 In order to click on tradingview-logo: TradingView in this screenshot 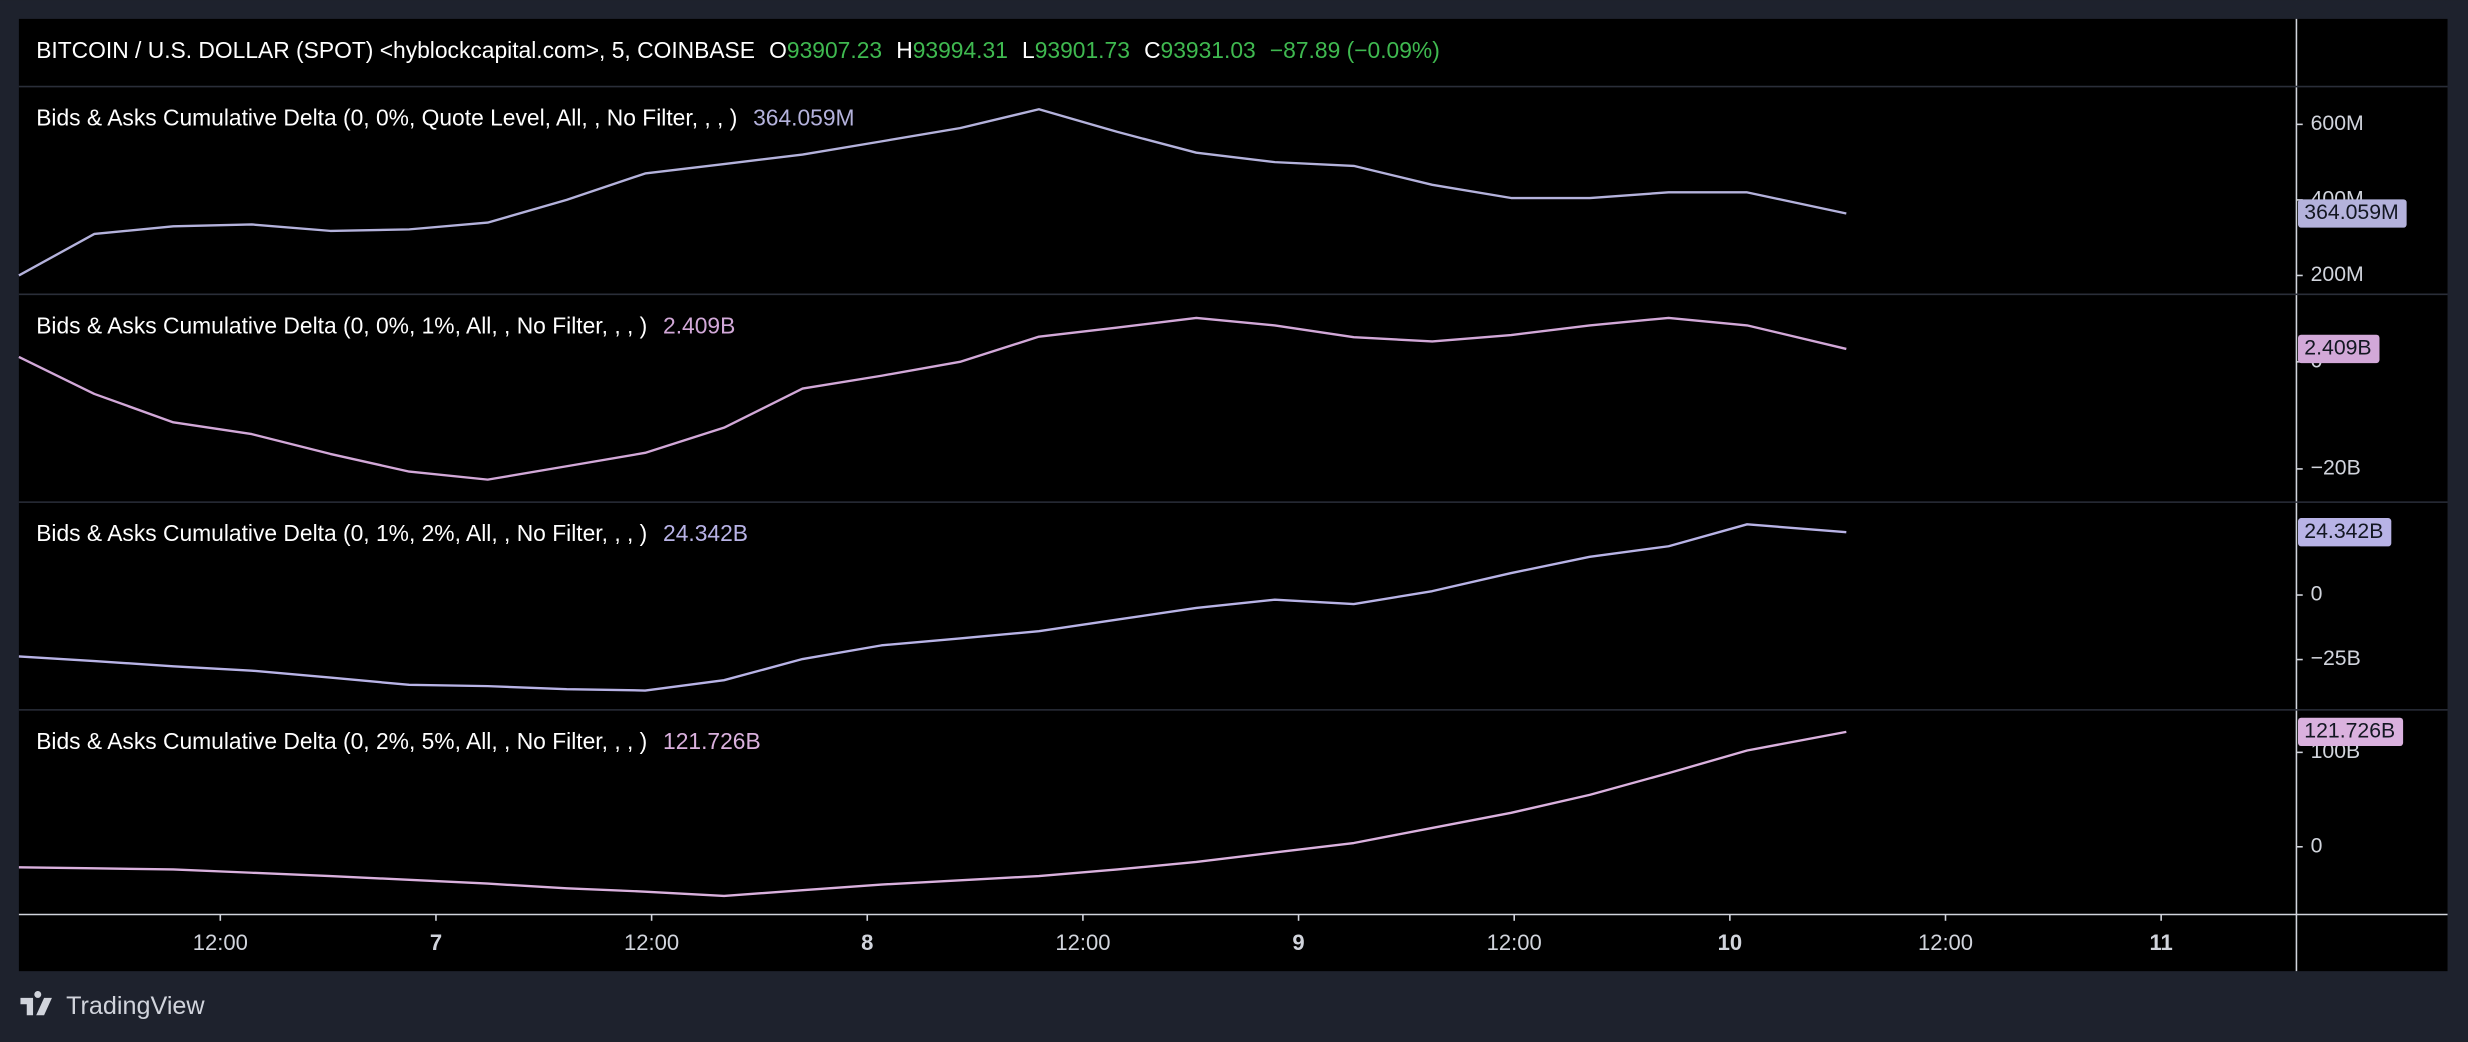, I will do `click(112, 1005)`.